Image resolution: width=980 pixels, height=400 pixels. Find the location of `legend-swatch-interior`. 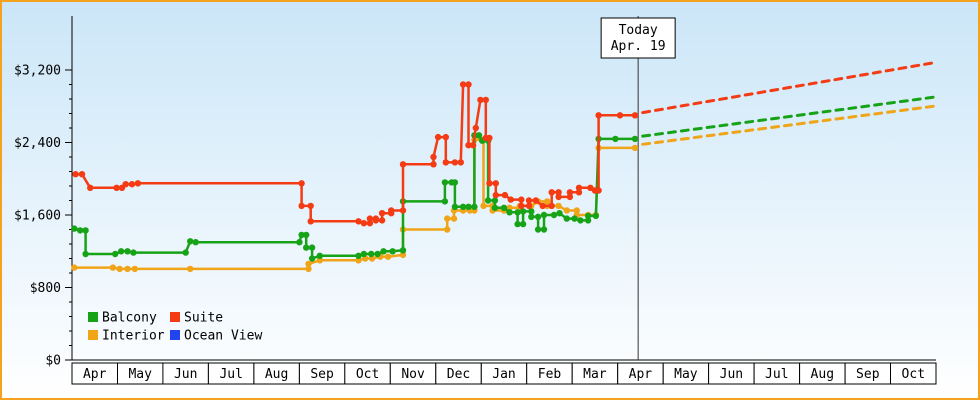

legend-swatch-interior is located at coordinates (93, 335).